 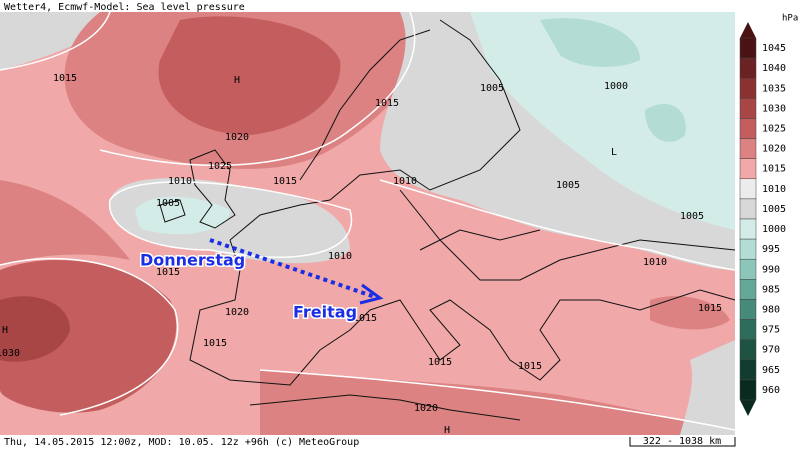 What do you see at coordinates (748, 408) in the screenshot?
I see `legend-arrow-bottom` at bounding box center [748, 408].